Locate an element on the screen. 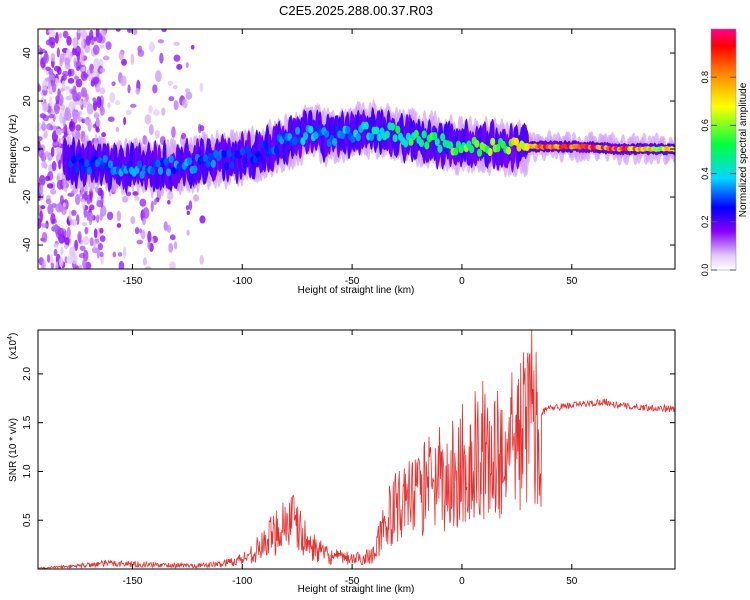 Image resolution: width=750 pixels, height=600 pixels. spectrogram-y-tick-label: 40 is located at coordinates (27, 53).